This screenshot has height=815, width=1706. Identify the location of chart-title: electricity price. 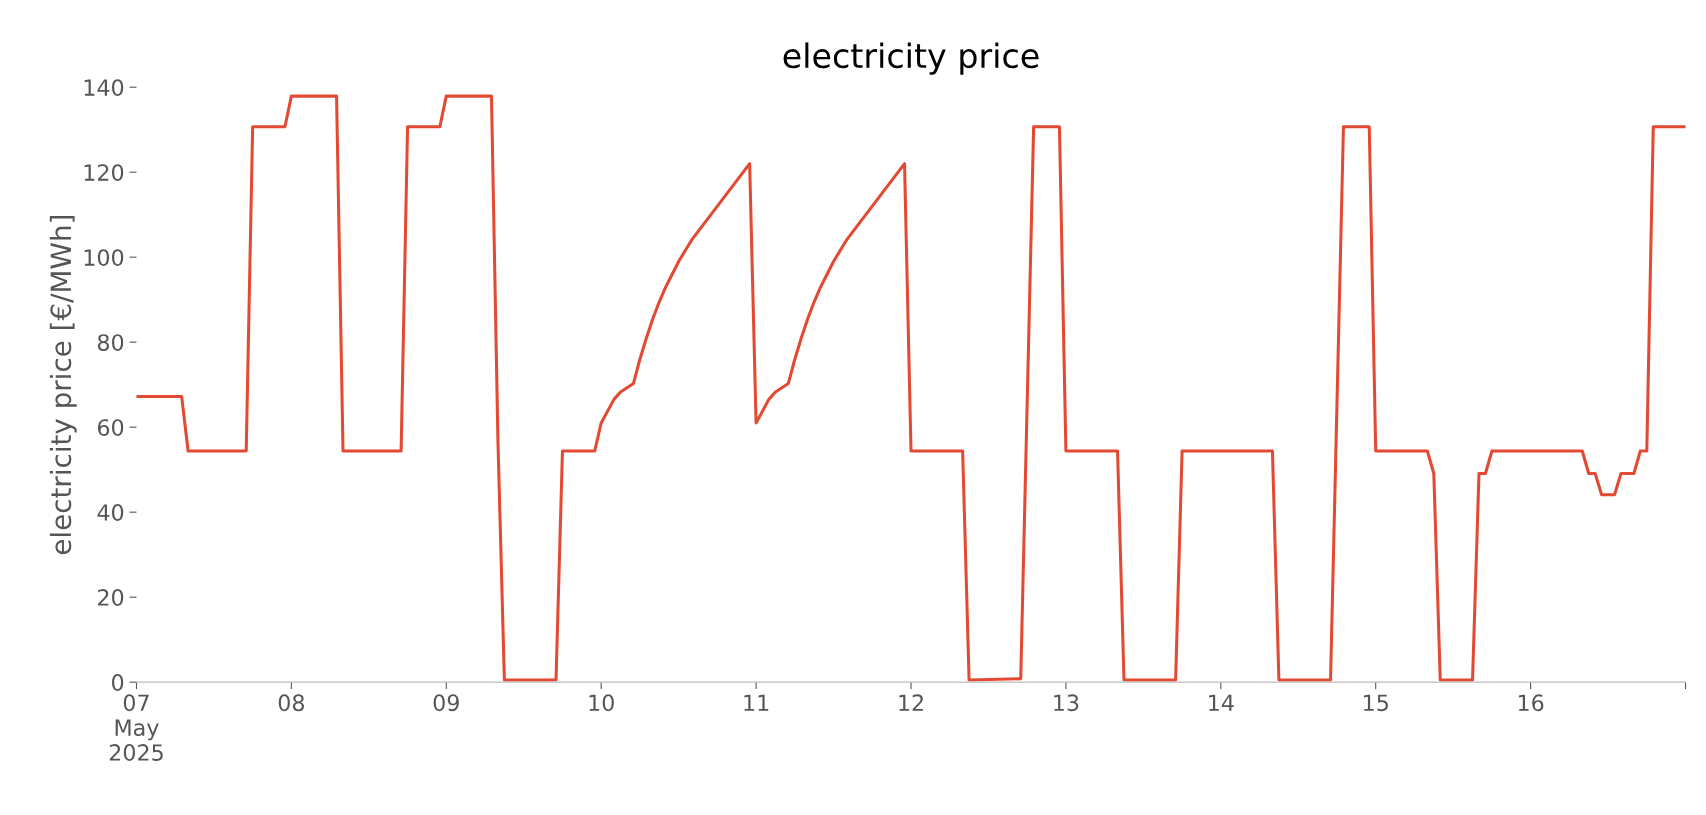
(911, 58).